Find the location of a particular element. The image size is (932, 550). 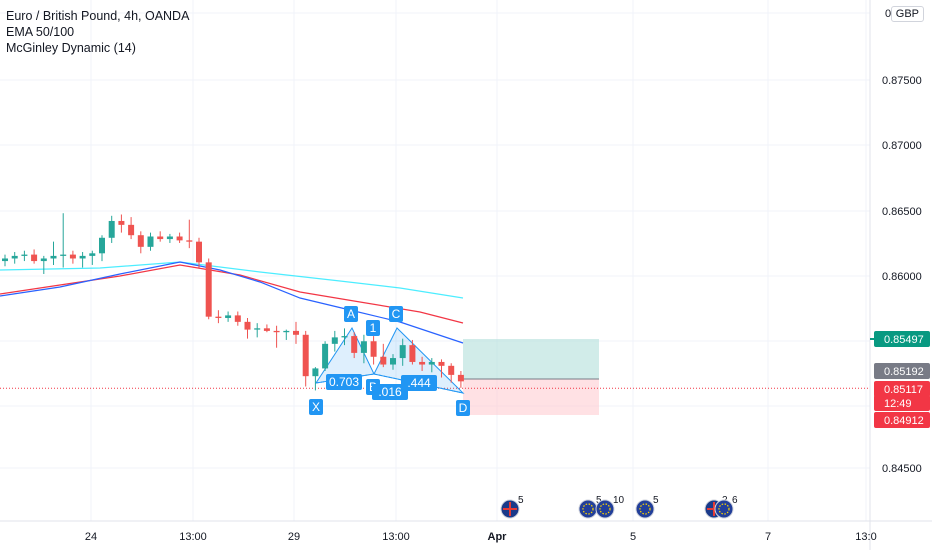

price-axis-top-fragment: 0 is located at coordinates (888, 14).